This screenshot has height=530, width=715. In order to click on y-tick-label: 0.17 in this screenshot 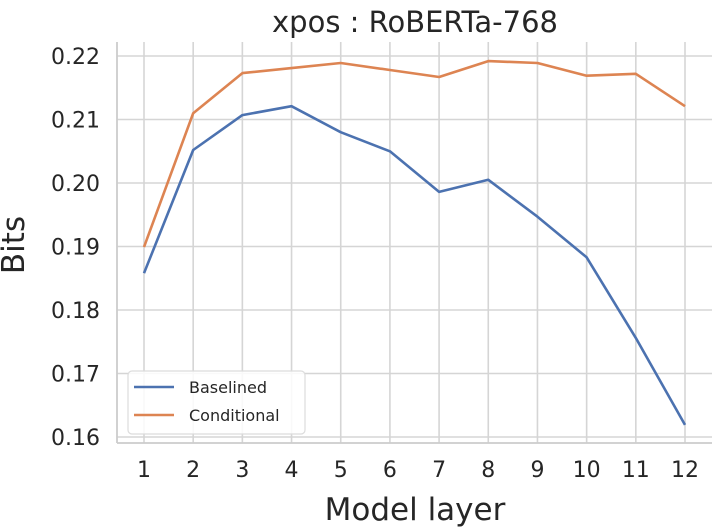, I will do `click(75, 375)`.